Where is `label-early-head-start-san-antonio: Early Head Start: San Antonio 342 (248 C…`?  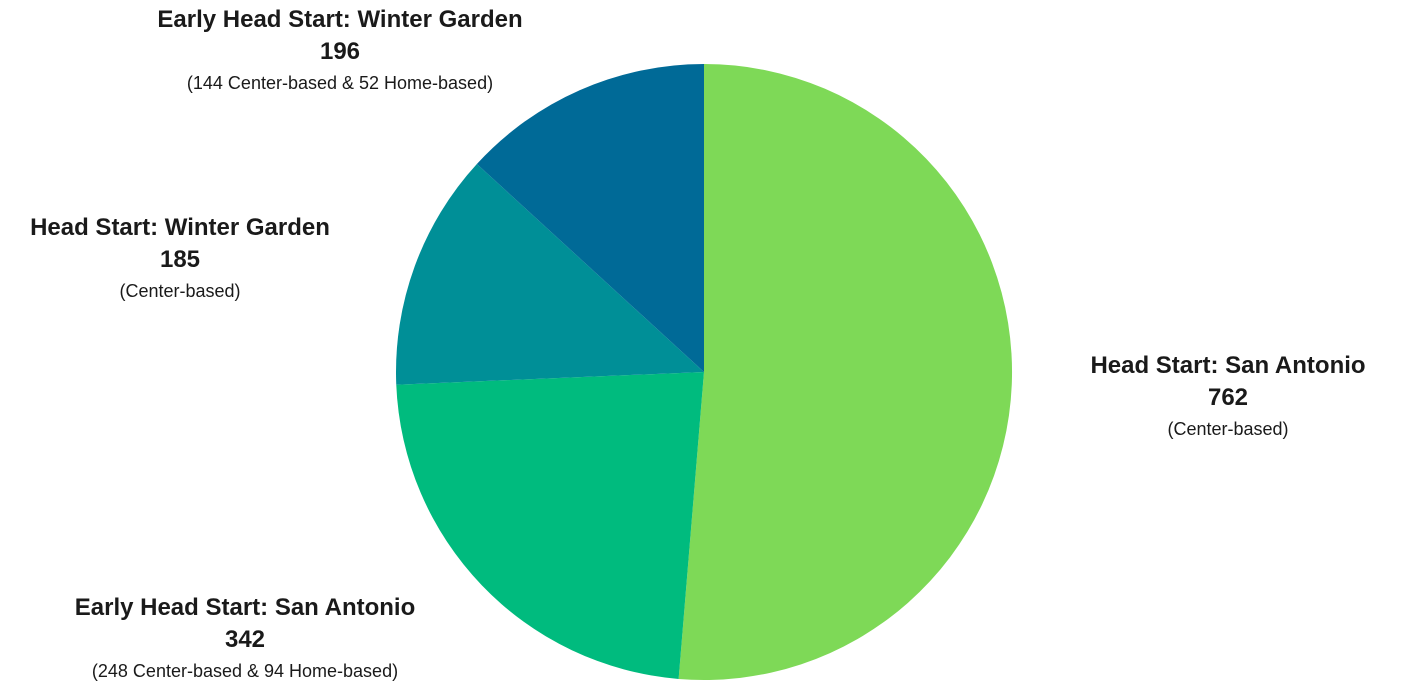 label-early-head-start-san-antonio: Early Head Start: San Antonio 342 (248 C… is located at coordinates (245, 638).